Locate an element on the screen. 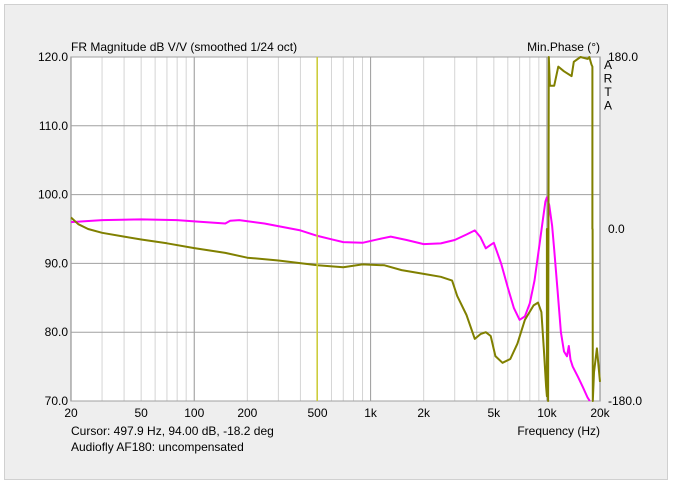 This screenshot has height=487, width=674. chart-title: FR Magnitude dB V/V (smoothed 1/24 oct) is located at coordinates (184, 47).